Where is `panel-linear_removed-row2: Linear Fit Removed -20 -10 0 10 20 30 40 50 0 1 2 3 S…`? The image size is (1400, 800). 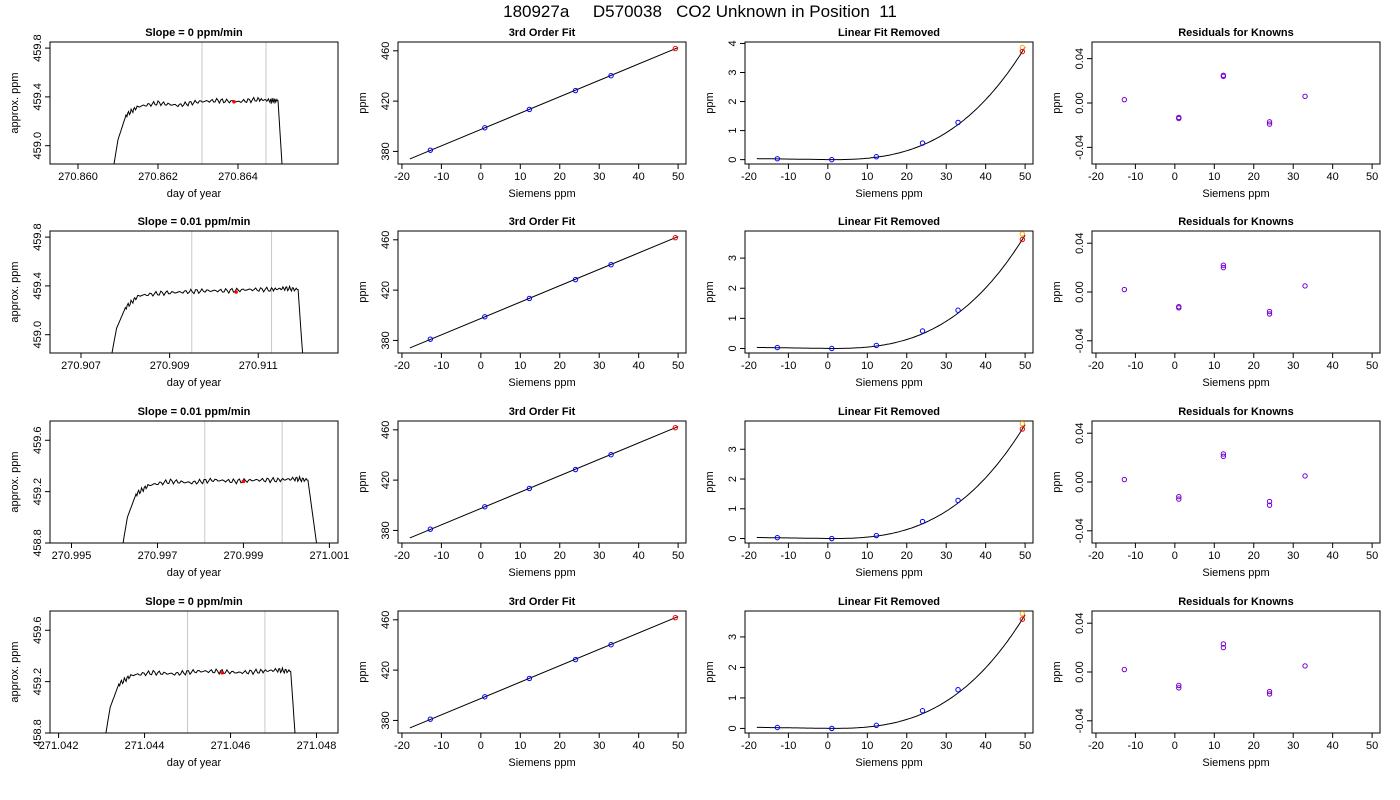 panel-linear_removed-row2: Linear Fit Removed -20 -10 0 10 20 30 40 50 0 1 2 3 S… is located at coordinates (869, 492).